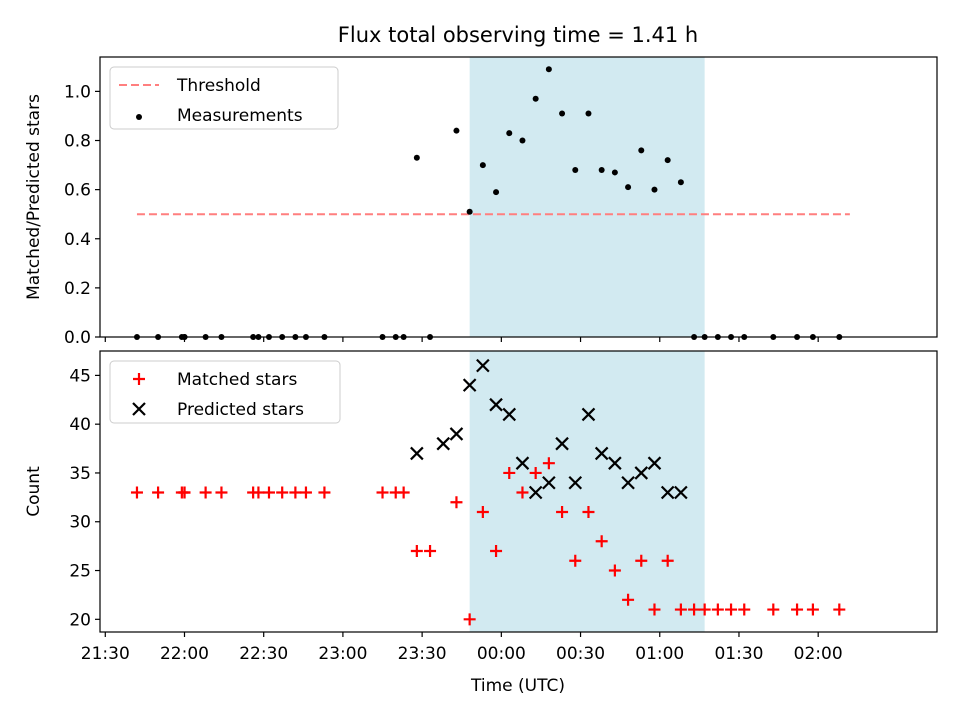  I want to click on x-tick-label: 22:00, so click(184, 654).